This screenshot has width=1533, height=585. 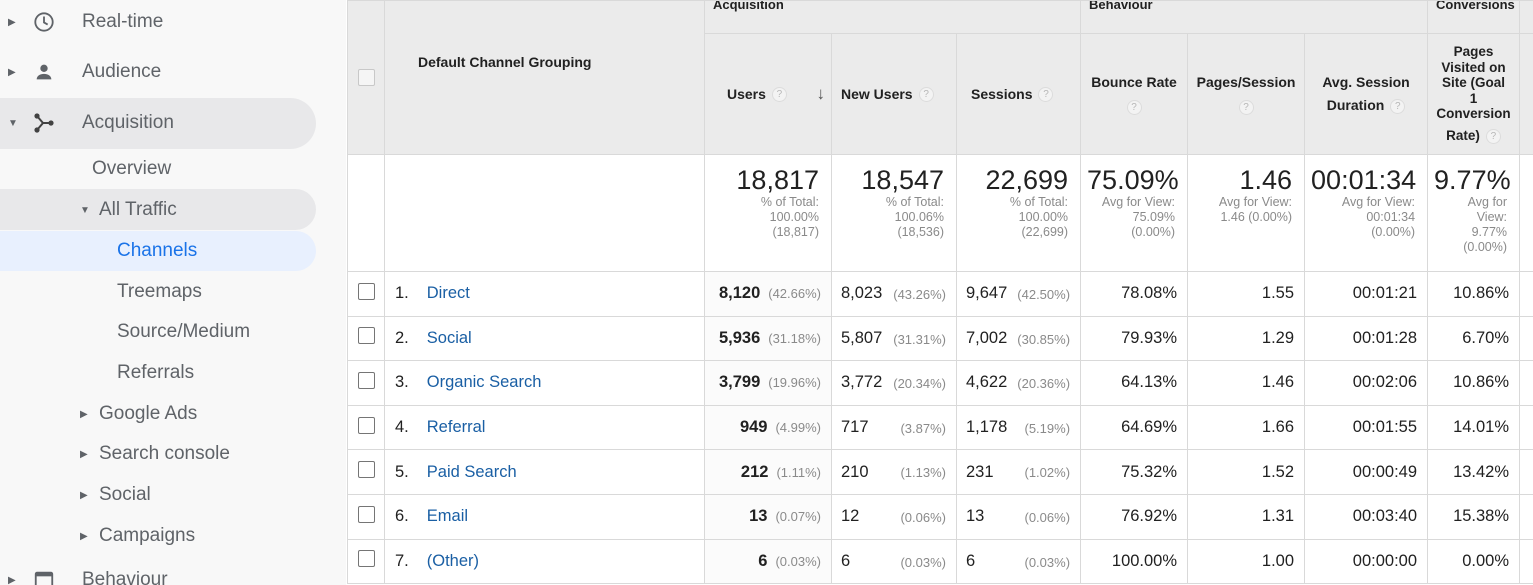 I want to click on avg-duration-total-value: 00:01:34, so click(x=1364, y=180).